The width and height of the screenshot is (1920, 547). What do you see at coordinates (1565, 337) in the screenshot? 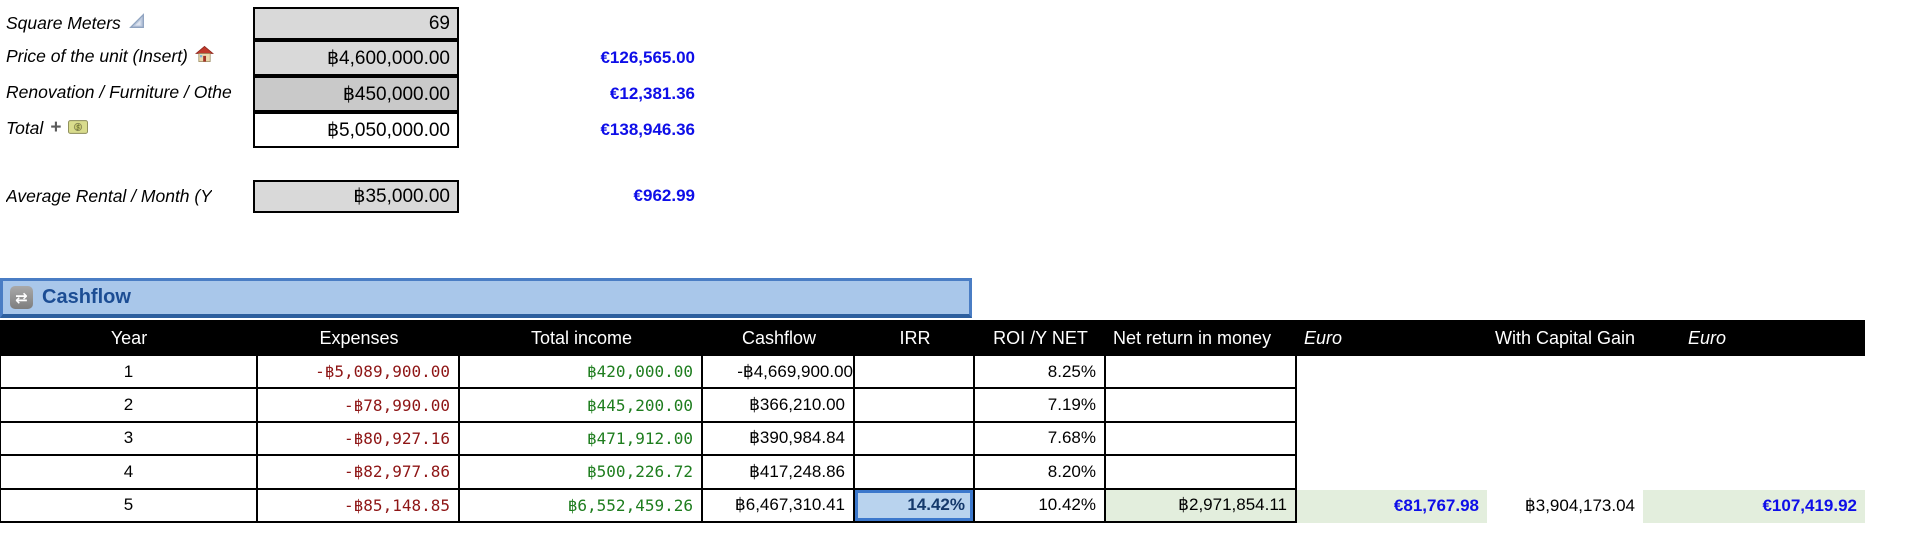
I see `header-capital-gain: With Capital Gain` at bounding box center [1565, 337].